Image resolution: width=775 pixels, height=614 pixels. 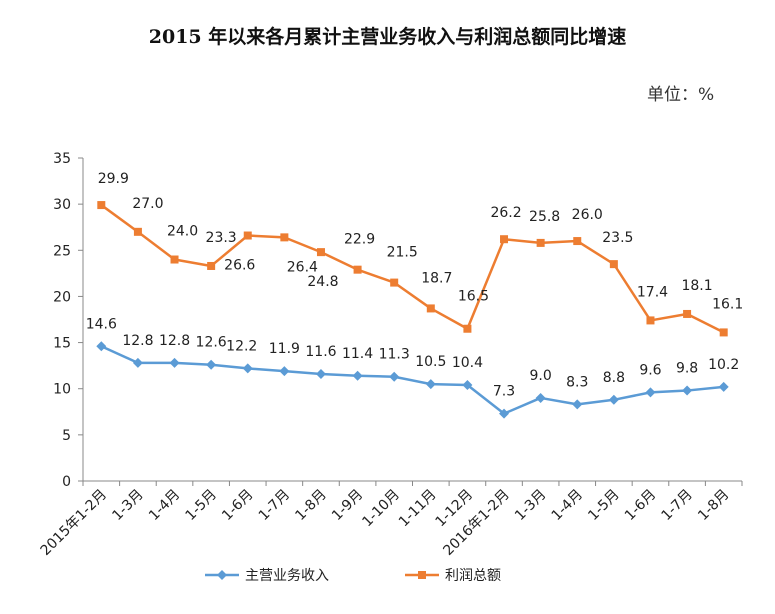 I want to click on data-label: 26.2, so click(x=505, y=213).